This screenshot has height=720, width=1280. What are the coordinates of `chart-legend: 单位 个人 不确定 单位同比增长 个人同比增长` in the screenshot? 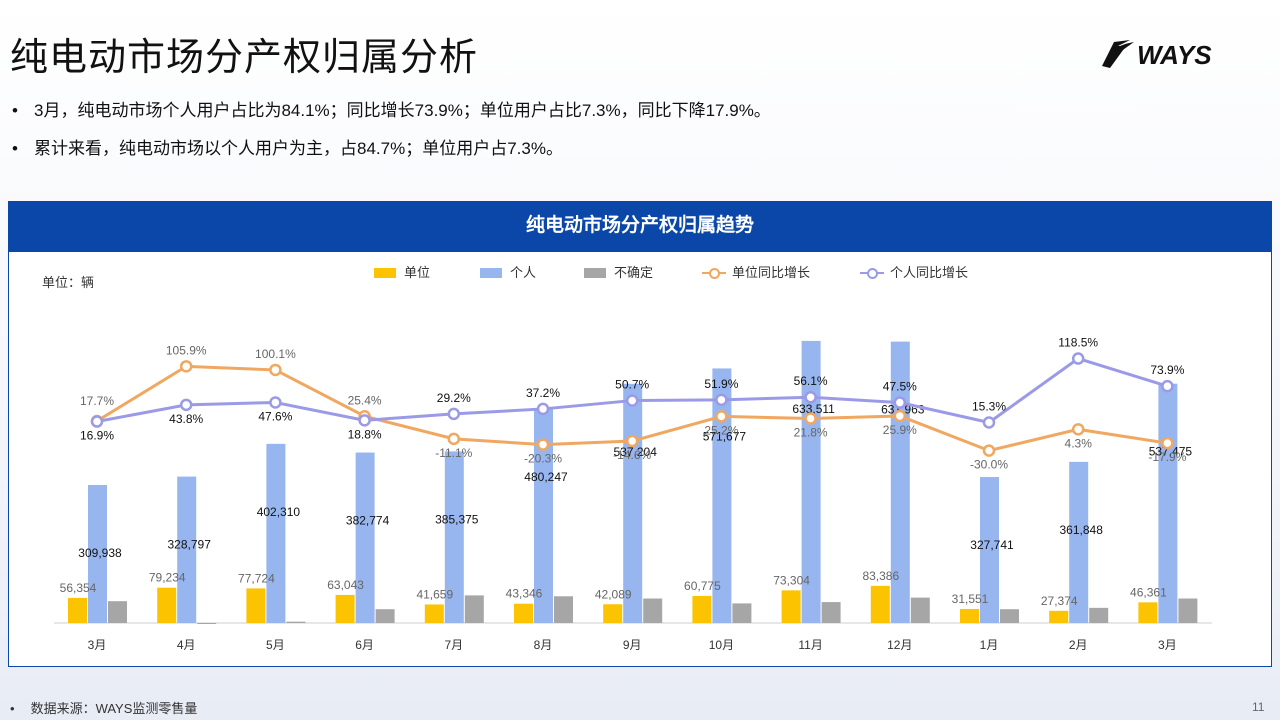 It's located at (640, 273).